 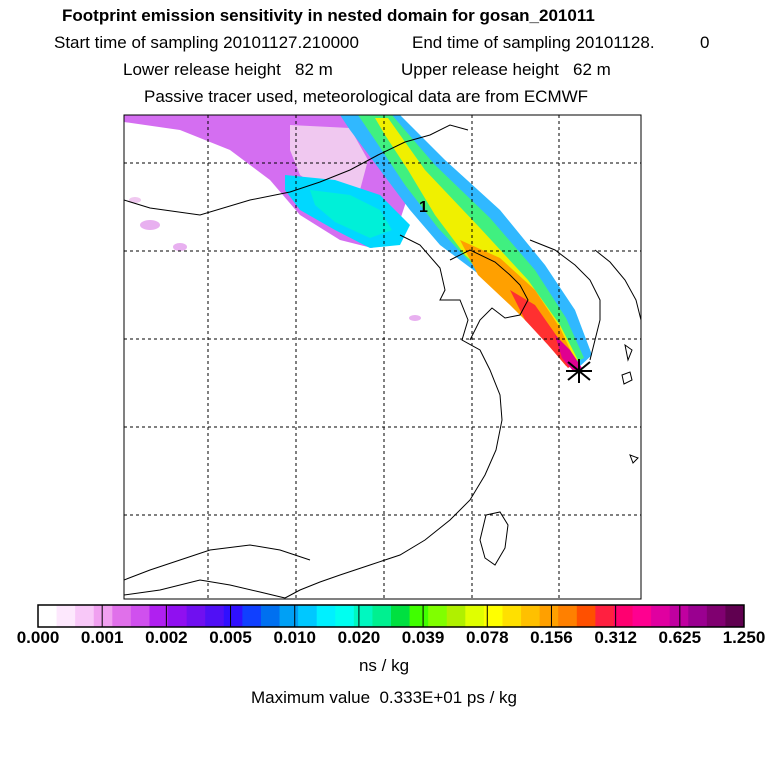 I want to click on colorbar-tick-label: 0.312, so click(x=615, y=637).